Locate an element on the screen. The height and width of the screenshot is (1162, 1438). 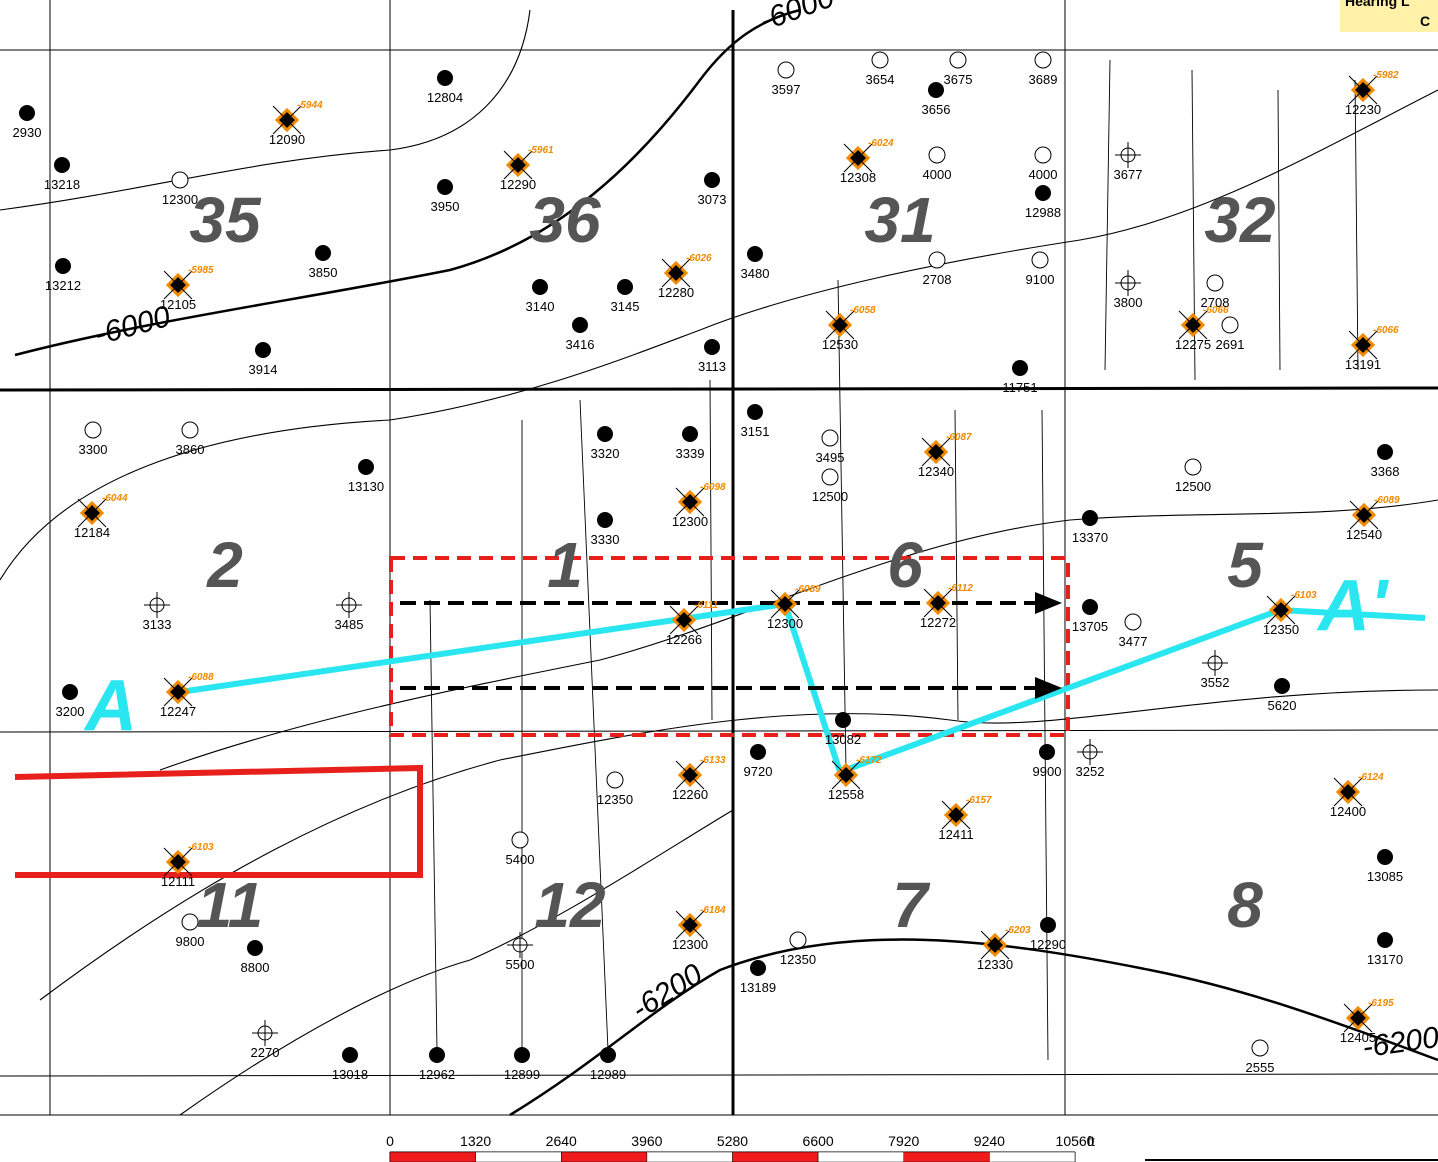
well-label: 3320 is located at coordinates (605, 453).